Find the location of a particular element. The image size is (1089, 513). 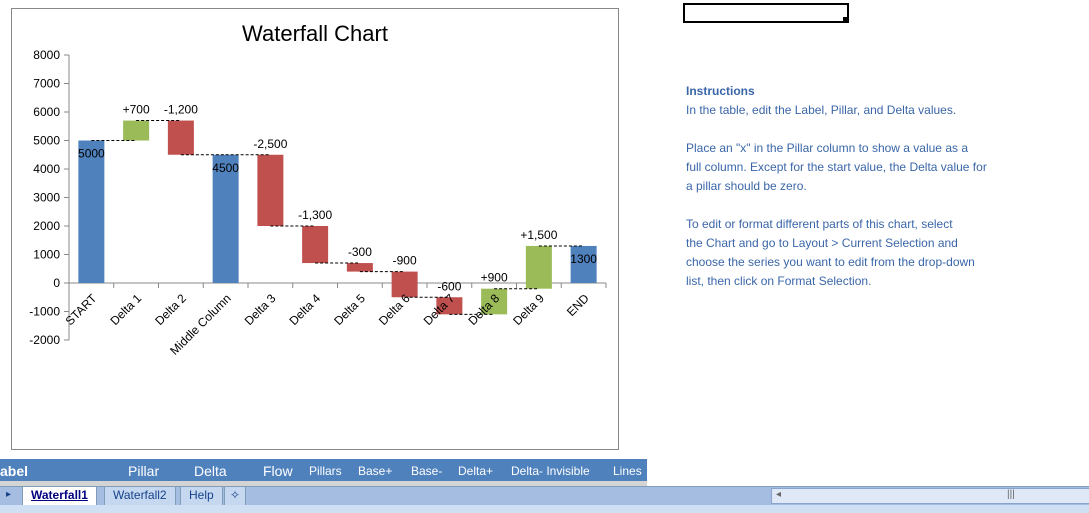

x-tick-label: Delta 2 is located at coordinates (170, 309).